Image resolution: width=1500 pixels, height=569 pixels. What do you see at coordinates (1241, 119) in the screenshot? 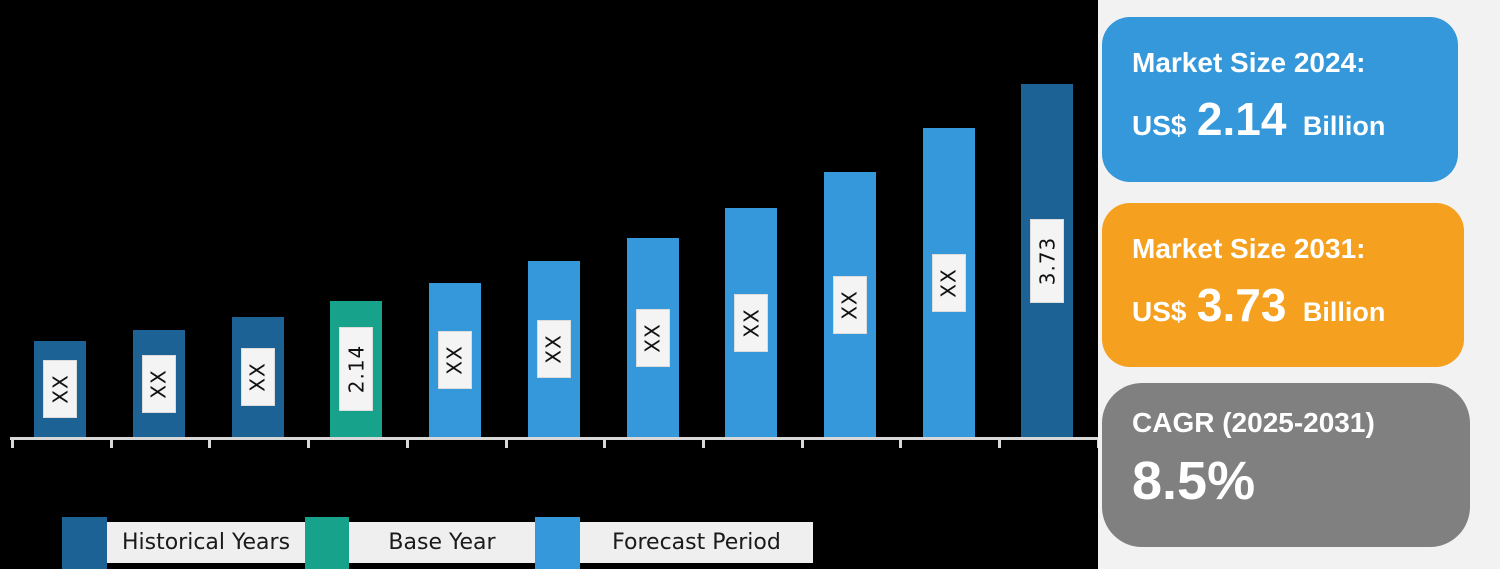
I see `value-2024: 2.14` at bounding box center [1241, 119].